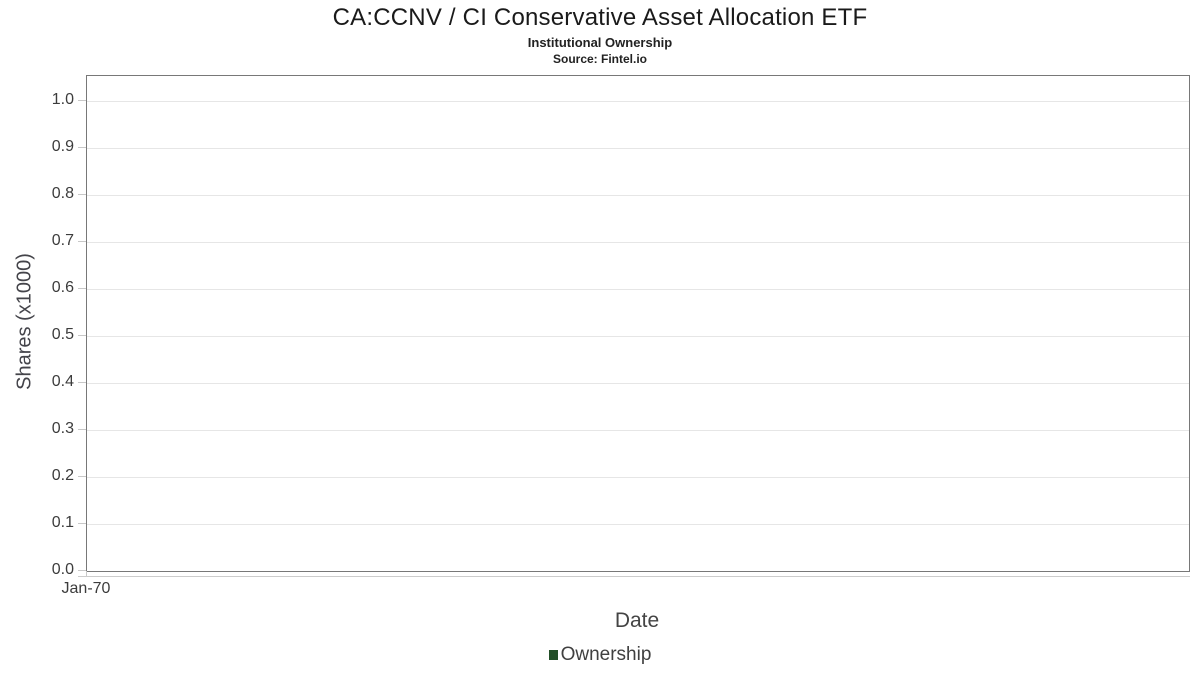 Image resolution: width=1200 pixels, height=675 pixels. What do you see at coordinates (638, 242) in the screenshot?
I see `gridline-y-0.7` at bounding box center [638, 242].